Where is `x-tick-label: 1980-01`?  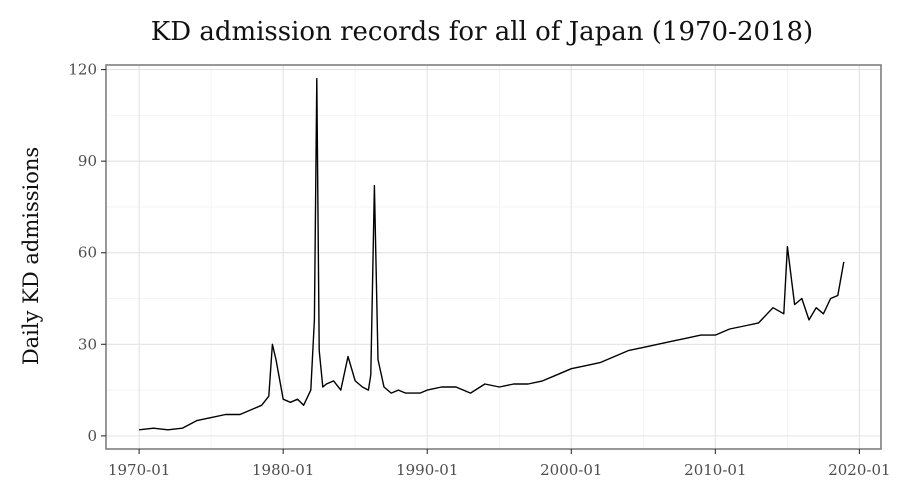 x-tick-label: 1980-01 is located at coordinates (283, 470).